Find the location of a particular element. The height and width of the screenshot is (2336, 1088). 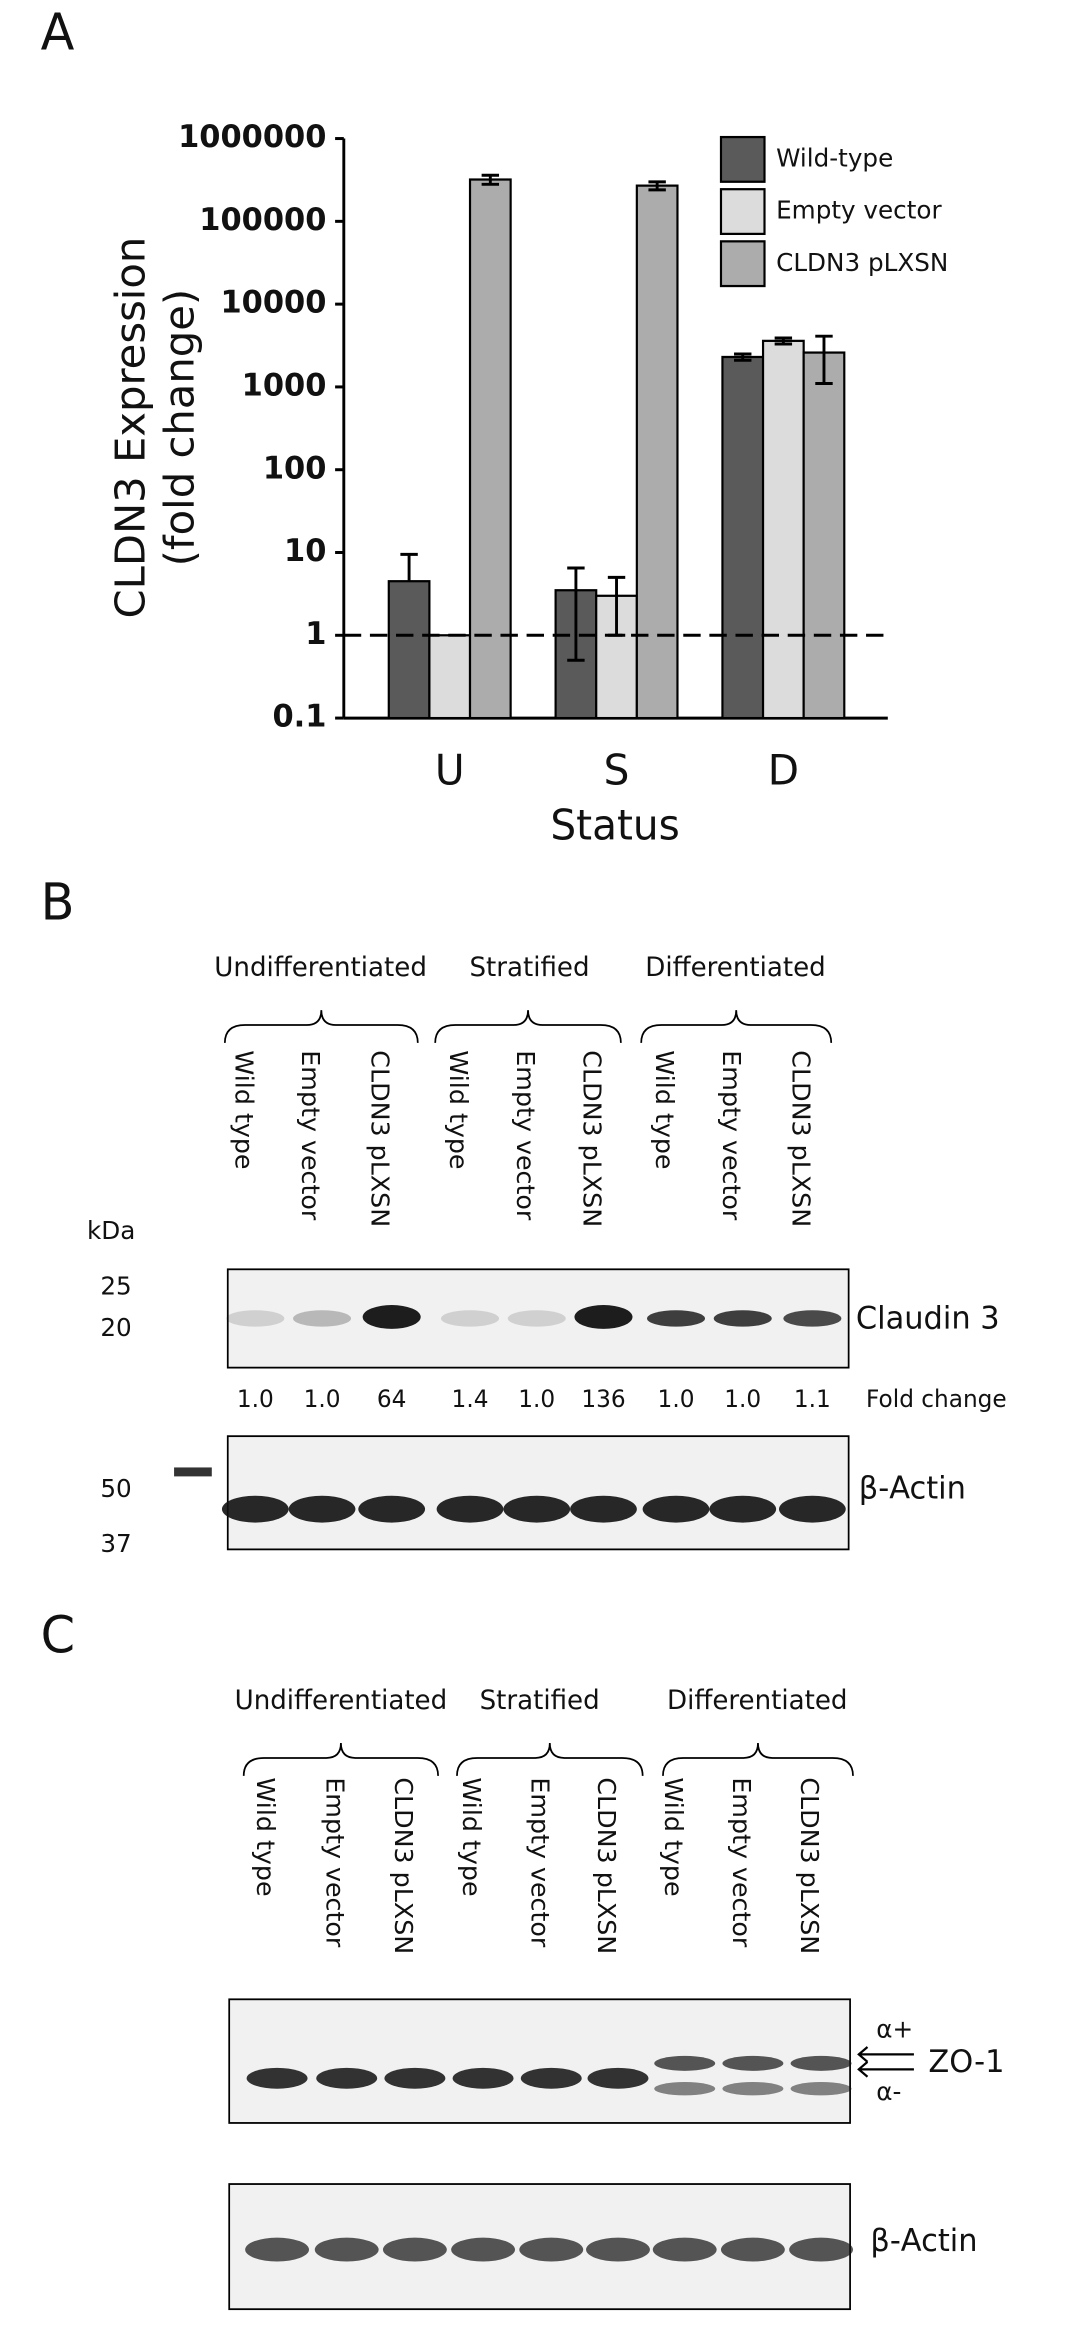

x-tick-label: U is located at coordinates (450, 770).